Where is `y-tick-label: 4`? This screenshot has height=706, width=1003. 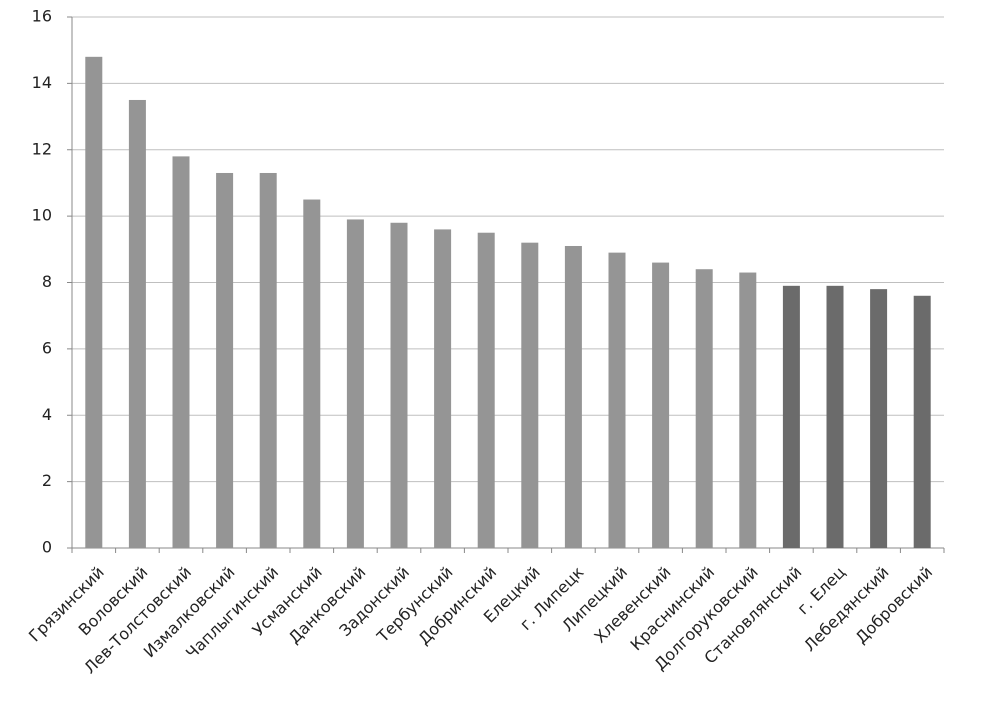 y-tick-label: 4 is located at coordinates (47, 414).